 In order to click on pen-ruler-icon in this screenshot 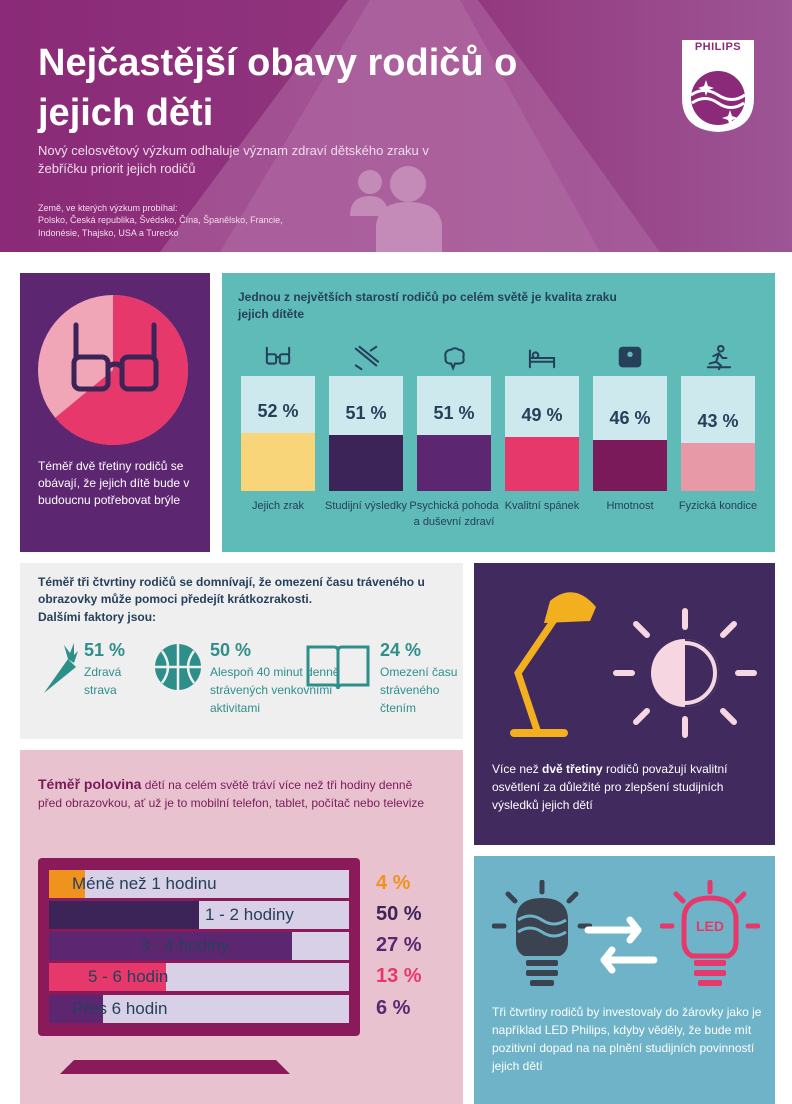, I will do `click(367, 358)`.